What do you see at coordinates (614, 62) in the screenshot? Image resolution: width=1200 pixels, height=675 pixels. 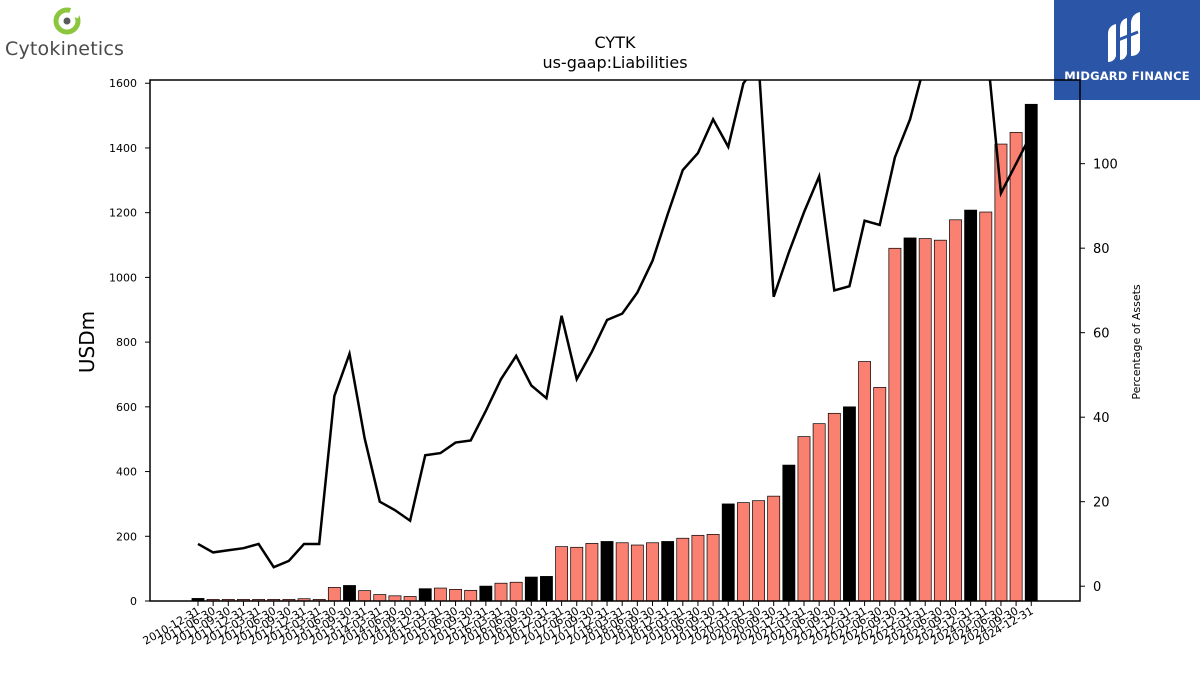 I see `chart-subtitle: us-gaap:Liabilities` at bounding box center [614, 62].